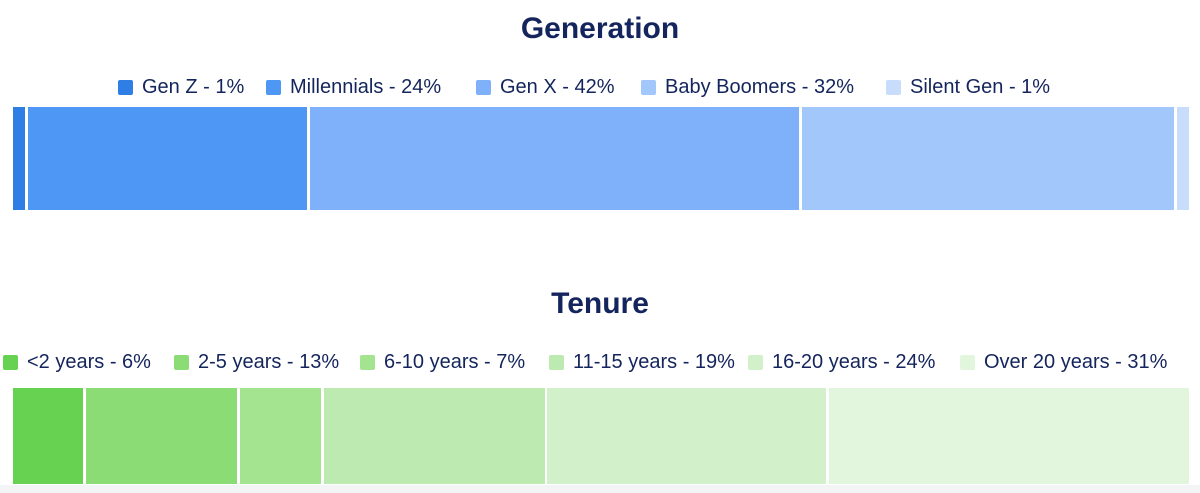  I want to click on legend-label: 16-20 years - 24%, so click(854, 361).